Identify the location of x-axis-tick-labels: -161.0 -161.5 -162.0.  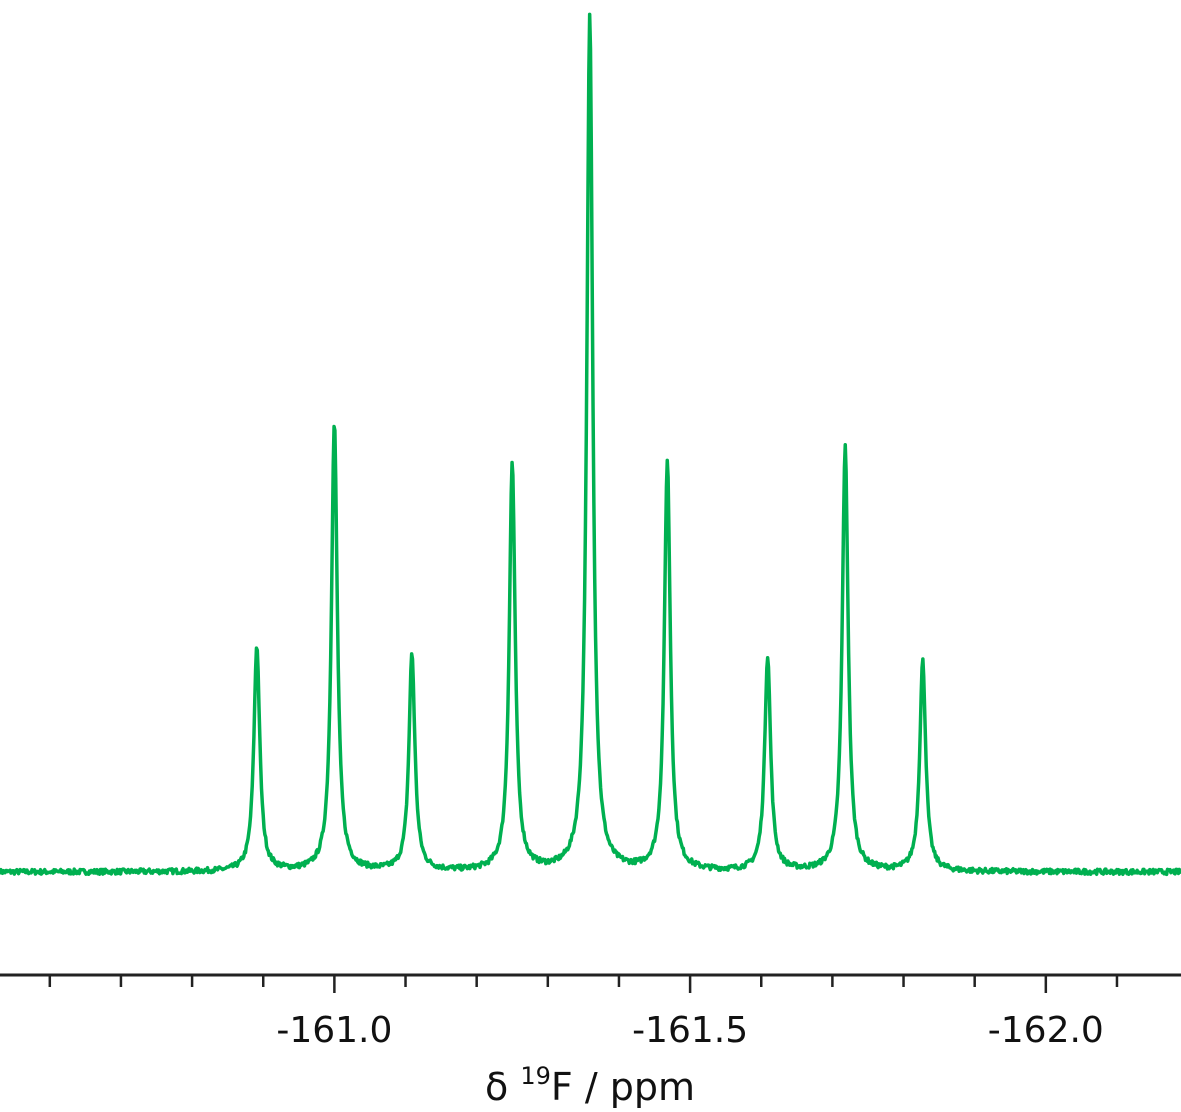
(690, 1030).